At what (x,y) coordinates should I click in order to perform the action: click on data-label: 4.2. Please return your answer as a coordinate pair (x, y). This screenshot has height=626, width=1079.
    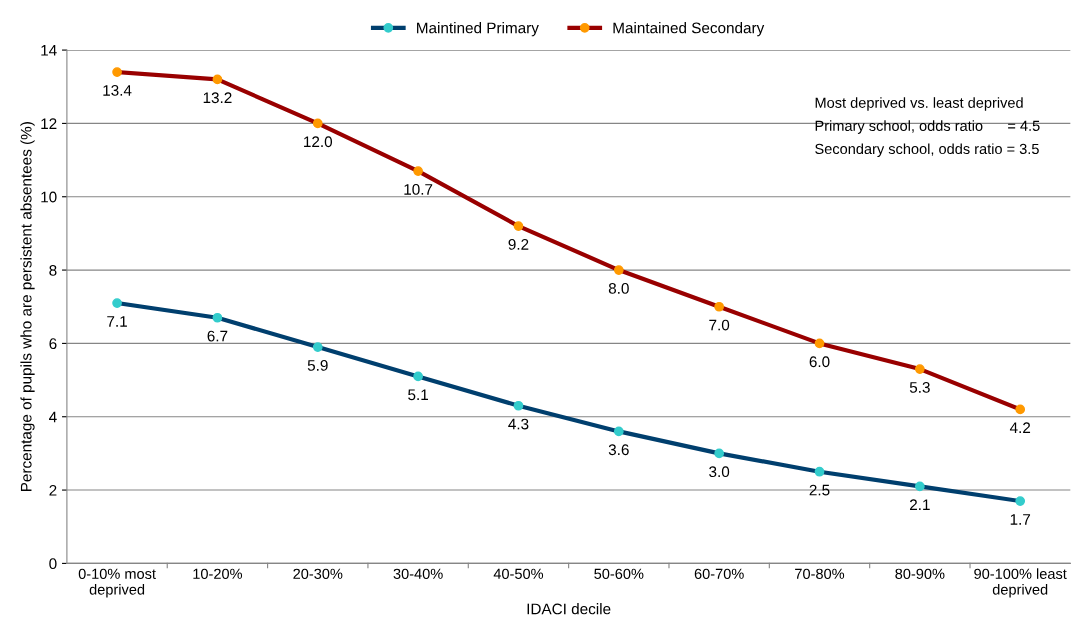
    Looking at the image, I should click on (1020, 427).